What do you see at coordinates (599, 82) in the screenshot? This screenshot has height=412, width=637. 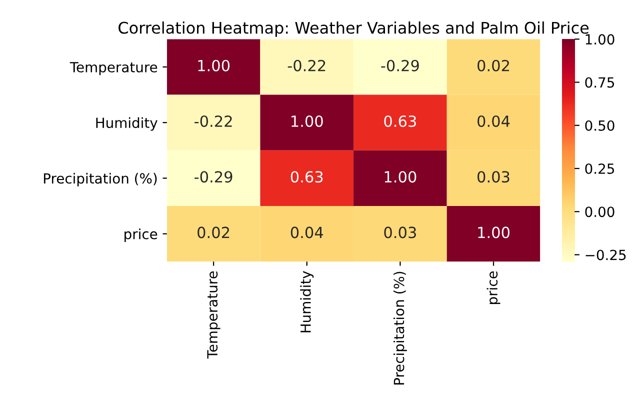 I see `color-bar-label: 0.75` at bounding box center [599, 82].